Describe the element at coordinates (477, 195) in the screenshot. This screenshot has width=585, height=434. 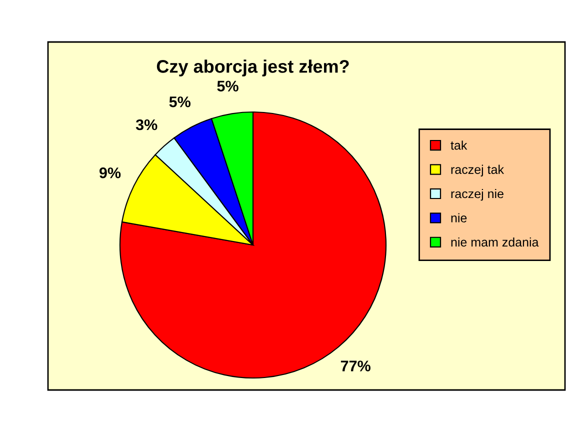
I see `legend-label: raczej nie` at that location.